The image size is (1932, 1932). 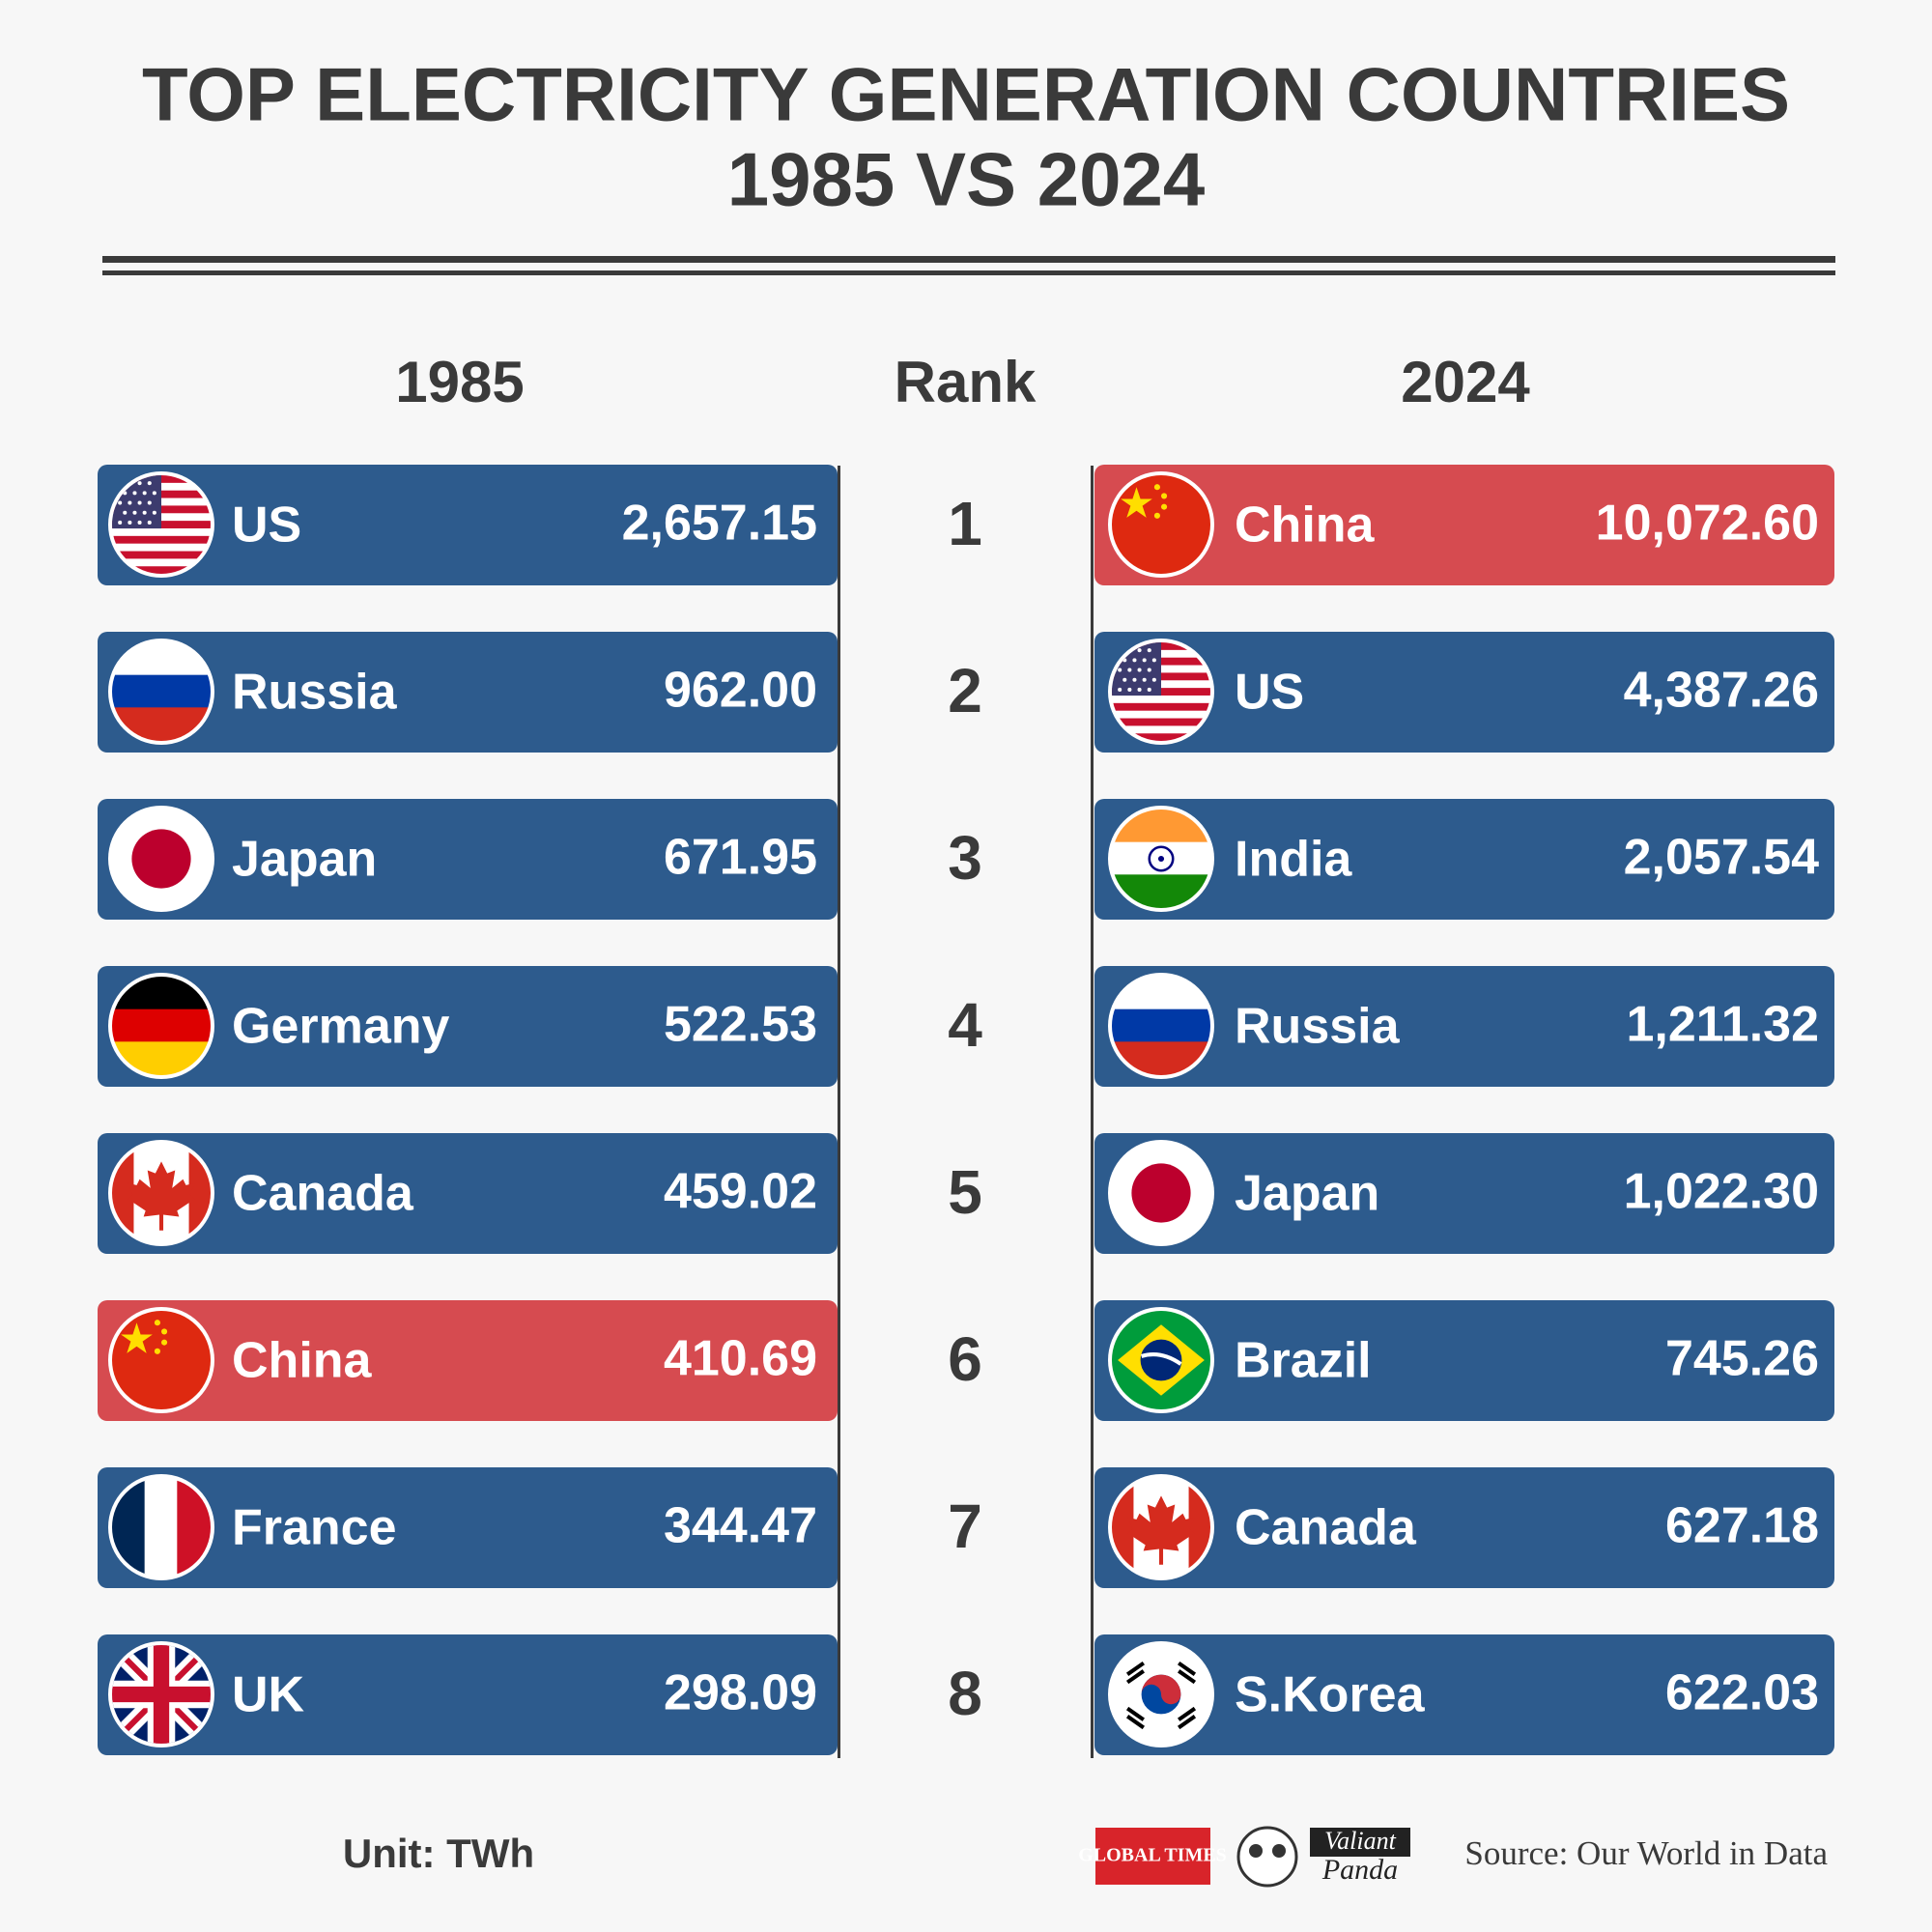 I want to click on value: 745.26, so click(x=1742, y=1359).